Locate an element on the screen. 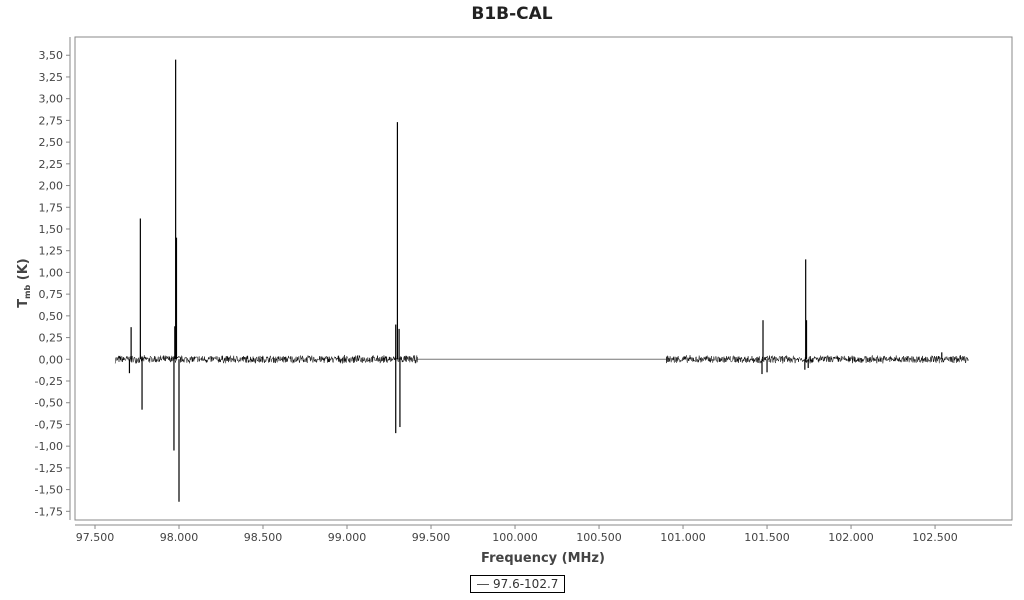 The image size is (1024, 600). y-tick-label: -0,25 is located at coordinates (49, 381).